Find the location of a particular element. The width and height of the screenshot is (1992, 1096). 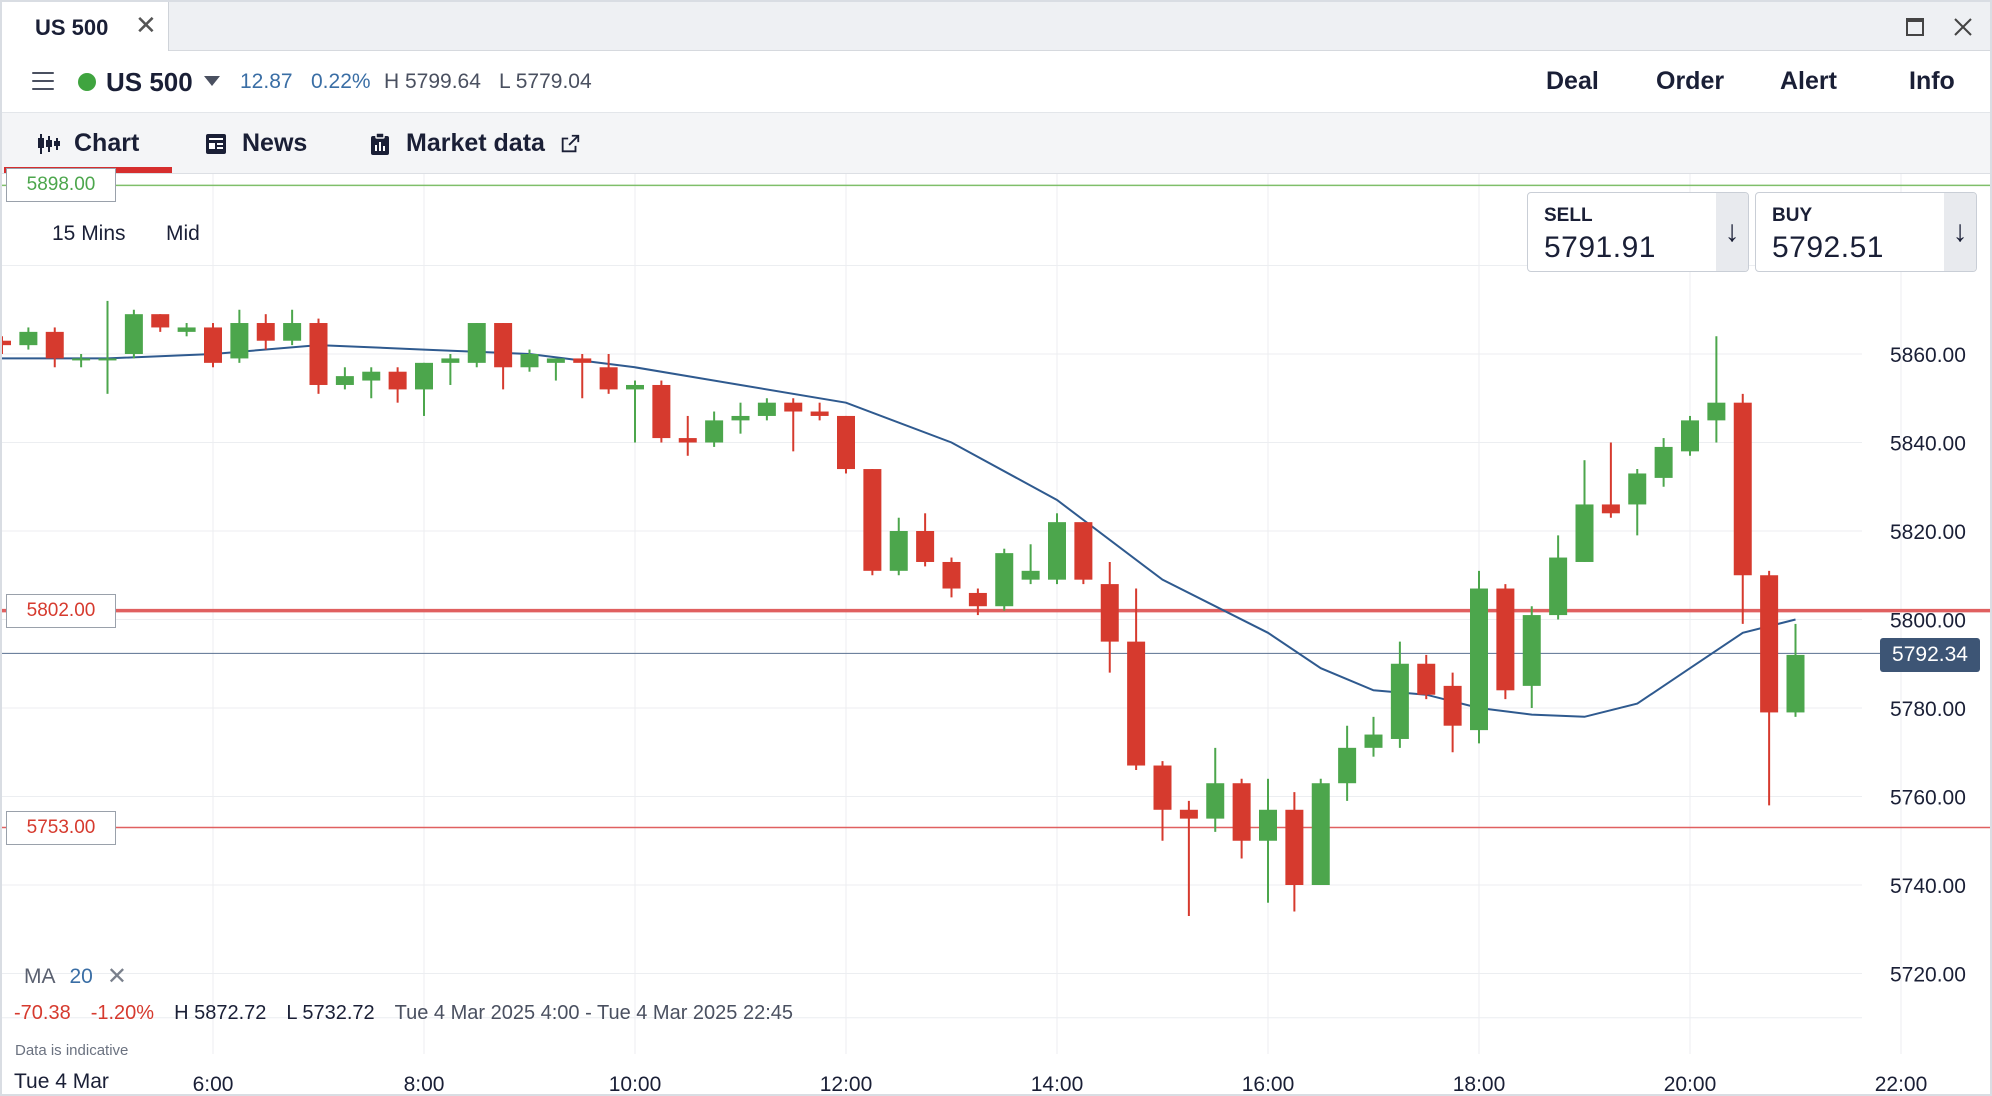

sell-ticket: SELL 5791.91 ↓ is located at coordinates (1638, 232).